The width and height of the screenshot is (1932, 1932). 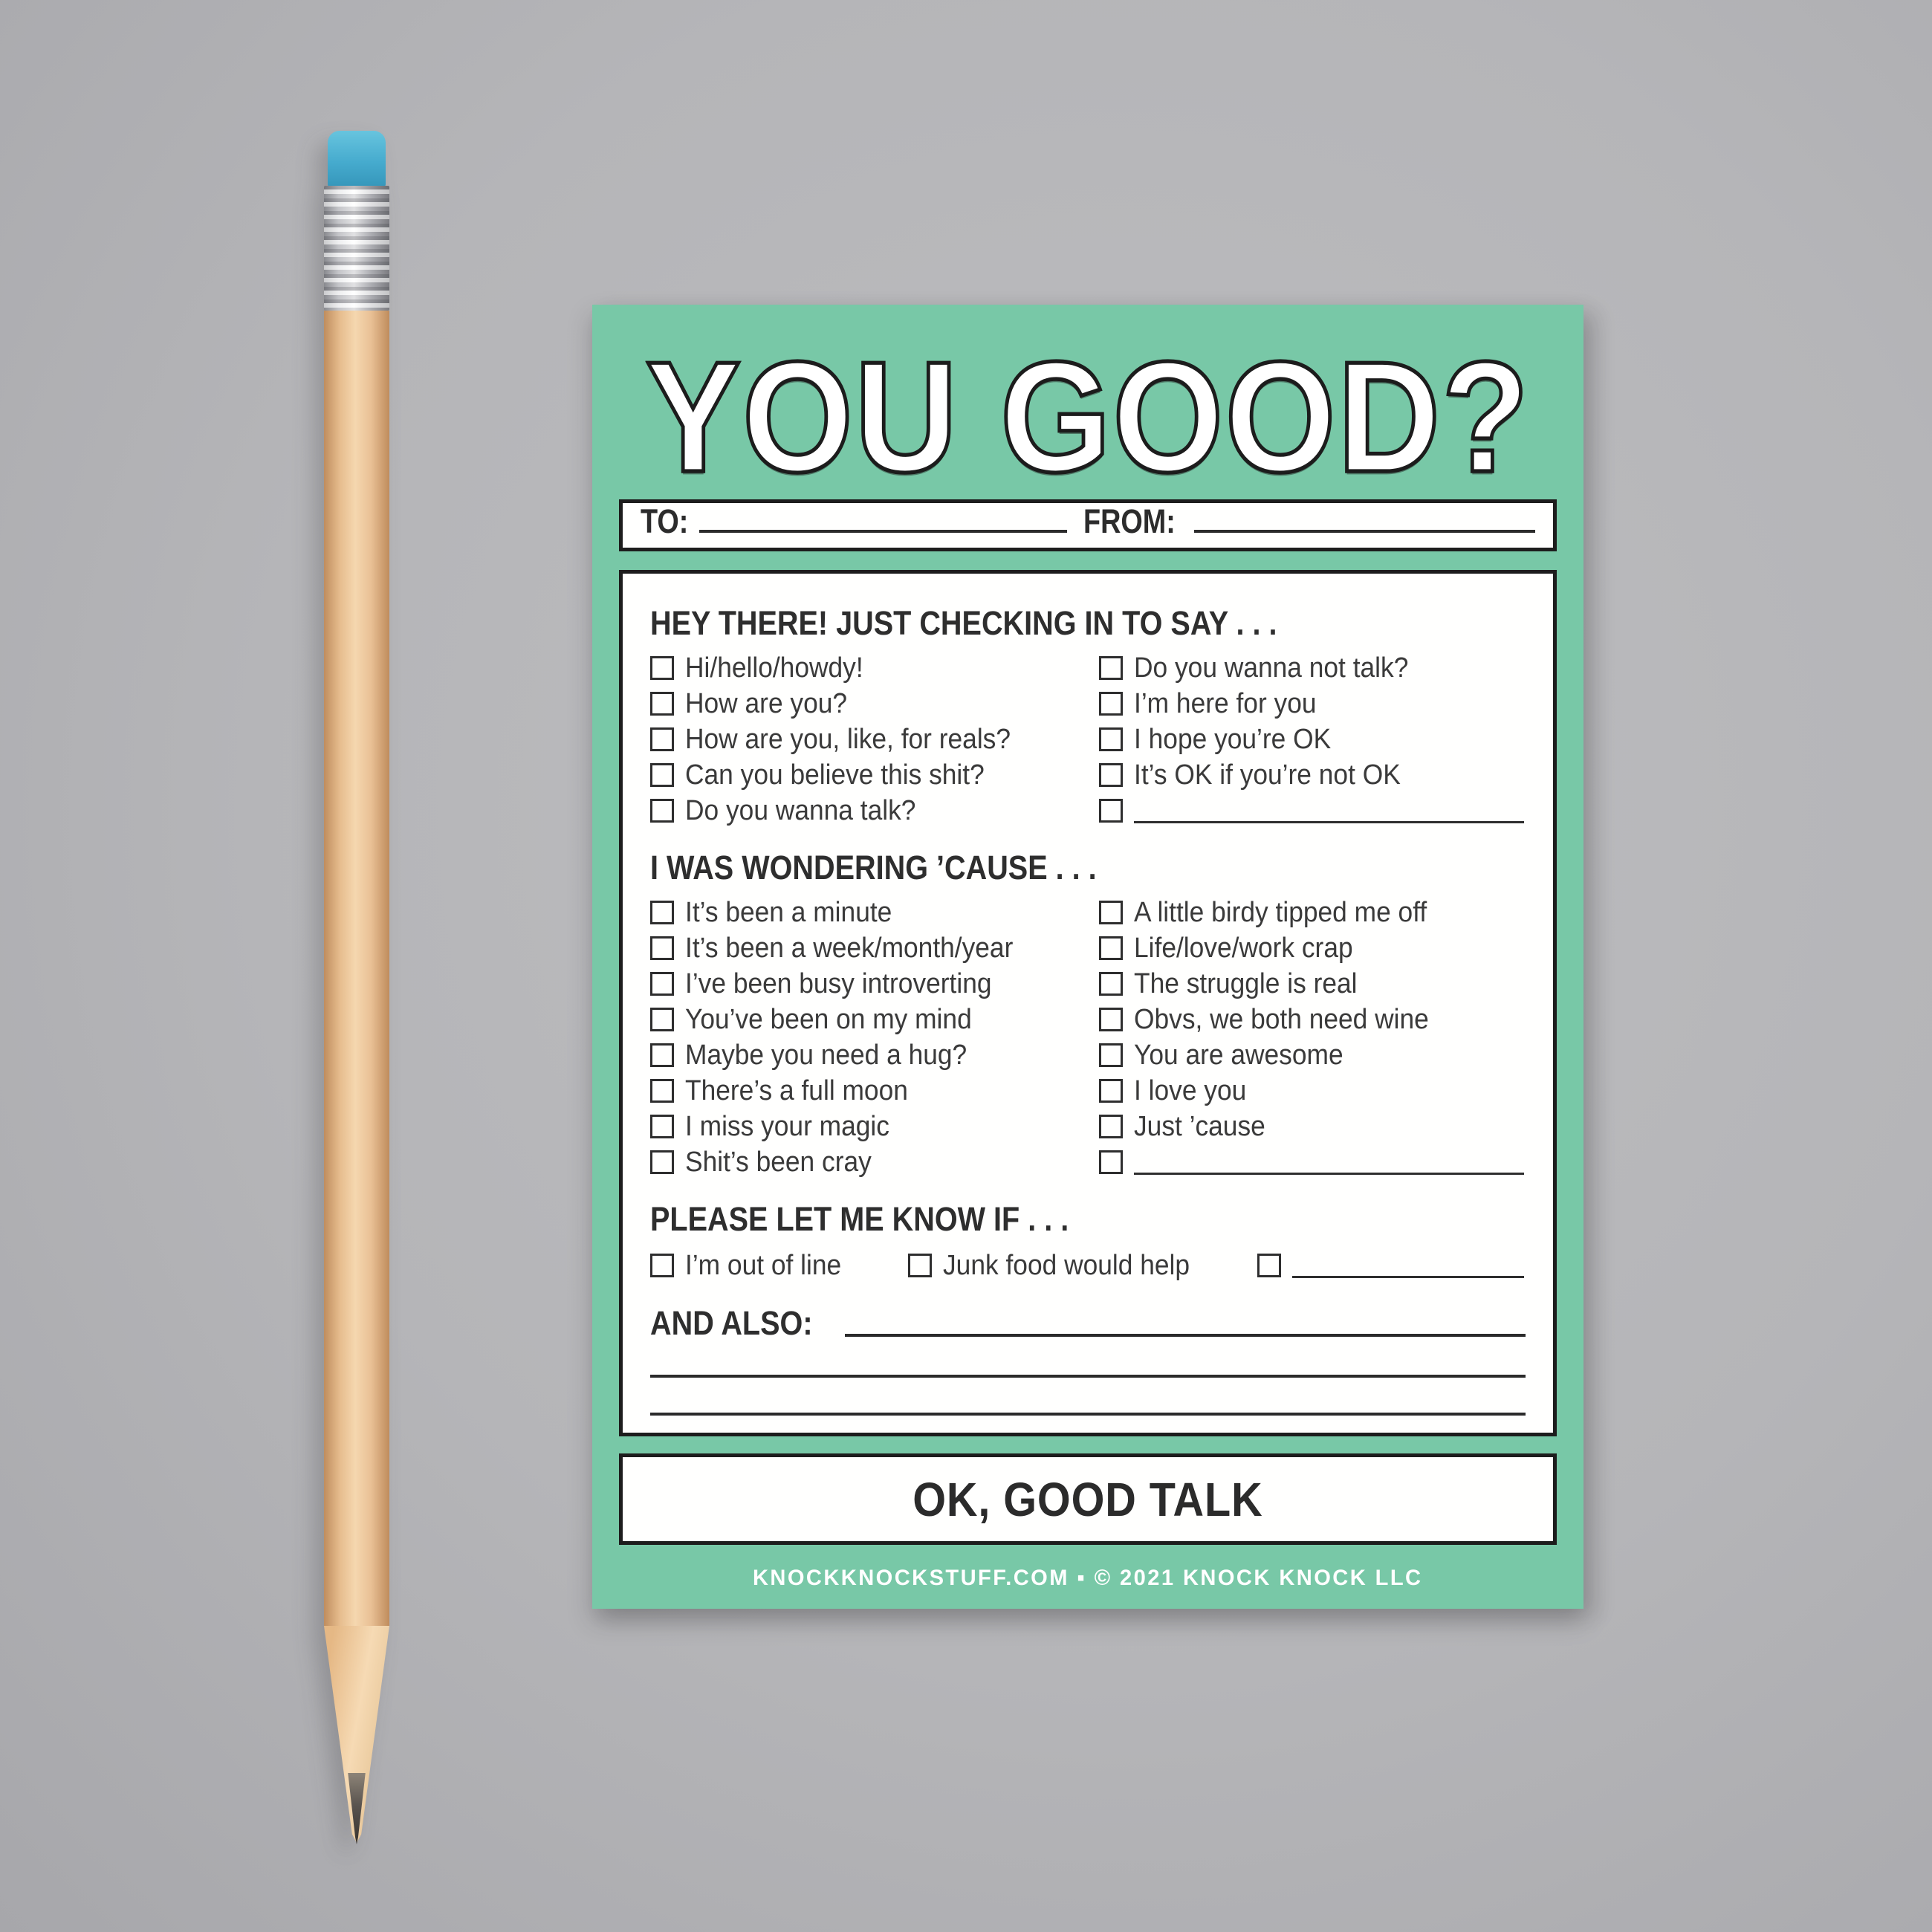 What do you see at coordinates (1312, 775) in the screenshot?
I see `checklist-item: It’s OK if you’re not OK` at bounding box center [1312, 775].